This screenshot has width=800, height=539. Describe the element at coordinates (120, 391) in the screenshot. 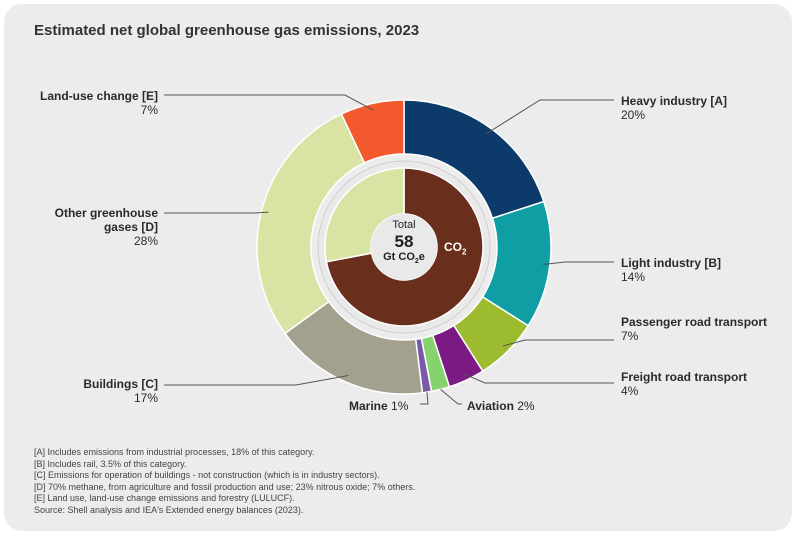

I see `label-buildings: Buildings [C] 17%` at that location.